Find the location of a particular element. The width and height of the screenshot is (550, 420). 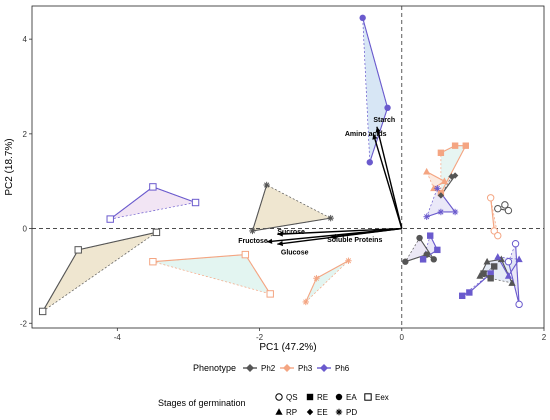

phenotype-label-ph3: Ph3 is located at coordinates (305, 368).